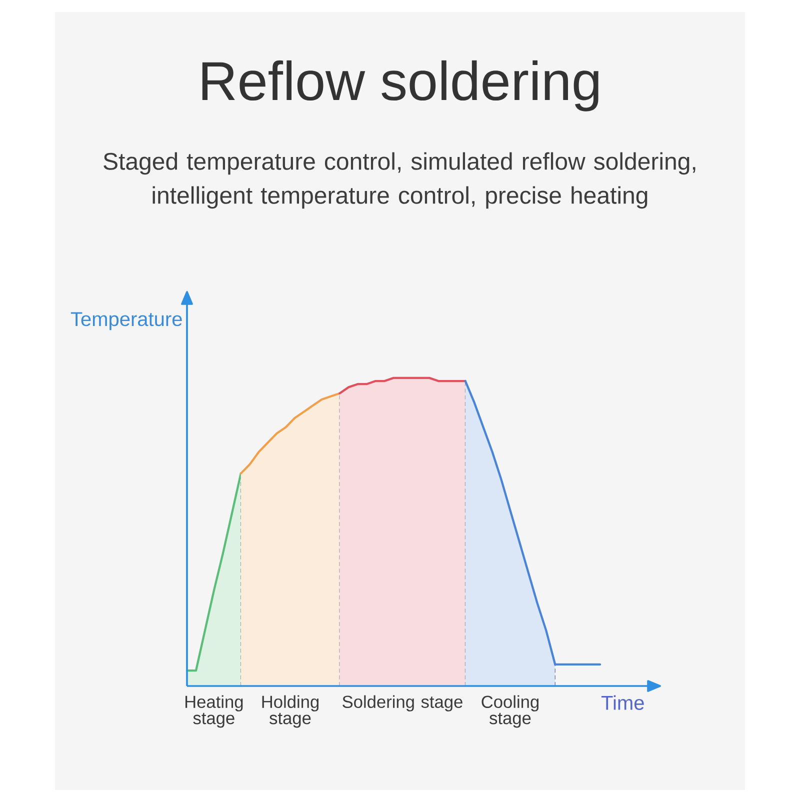  I want to click on series-label: Cooling stage, so click(510, 711).